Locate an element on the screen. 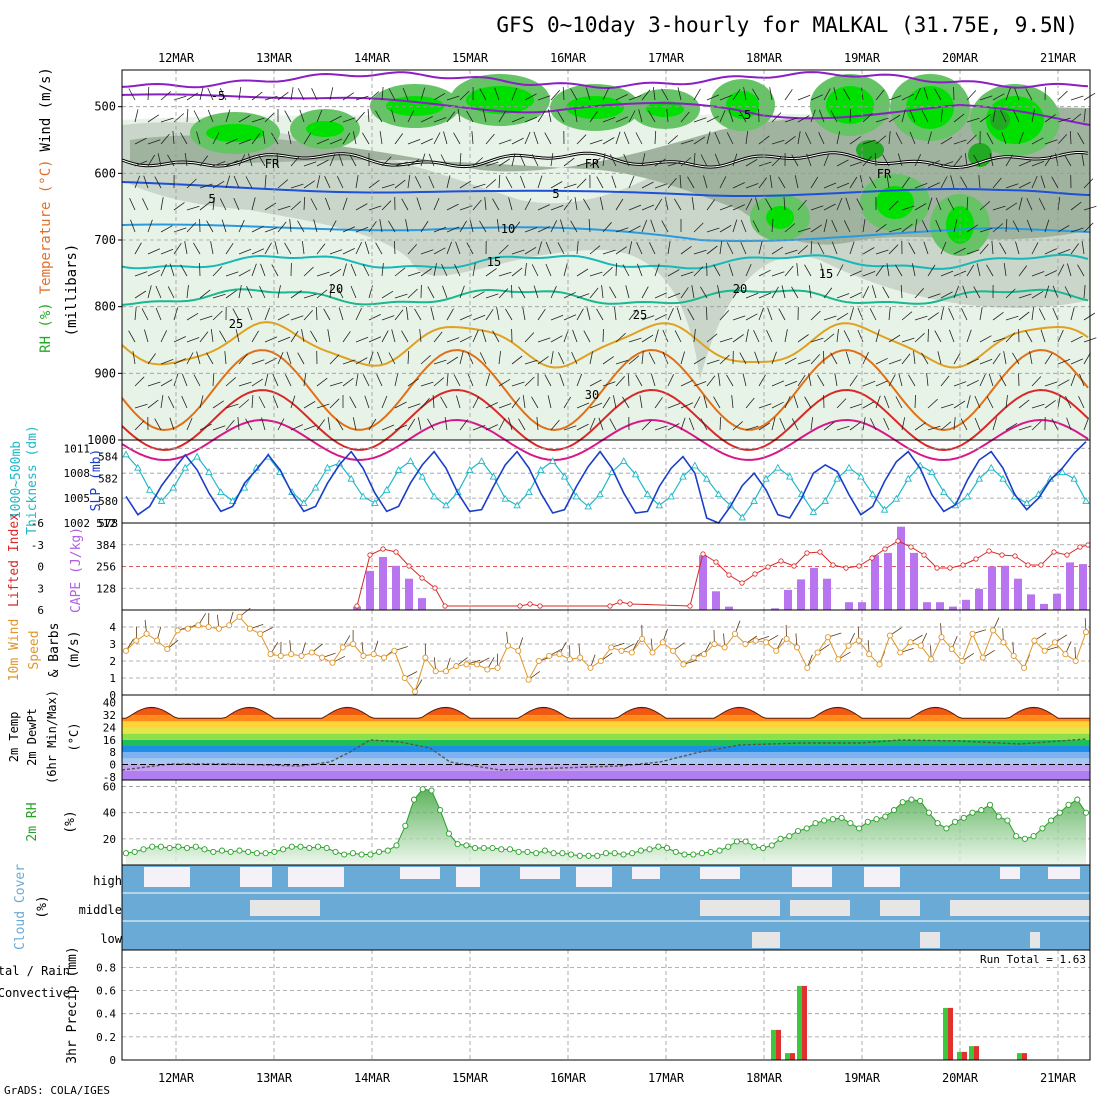  side-label-group: CAPE (J/kg) is located at coordinates (76, 570).